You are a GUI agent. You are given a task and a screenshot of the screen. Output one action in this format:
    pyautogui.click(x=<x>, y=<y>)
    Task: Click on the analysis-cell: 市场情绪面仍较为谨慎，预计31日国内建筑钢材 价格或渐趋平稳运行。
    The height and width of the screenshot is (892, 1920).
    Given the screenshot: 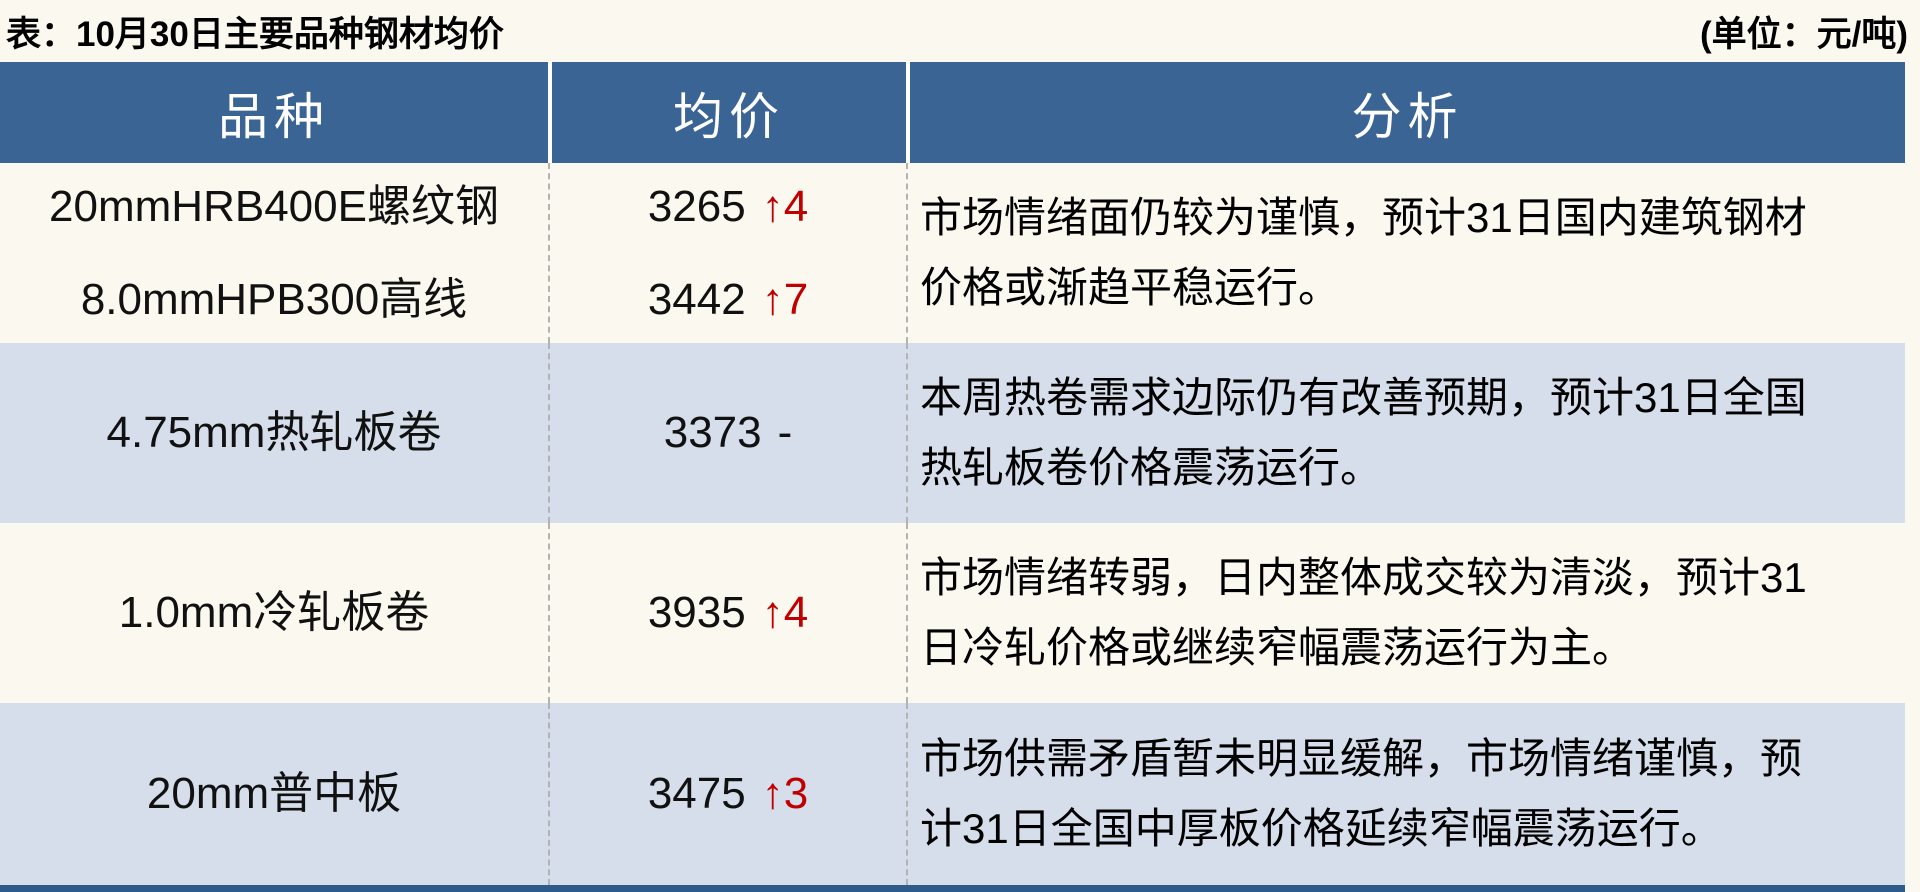 What is the action you would take?
    pyautogui.click(x=1405, y=253)
    